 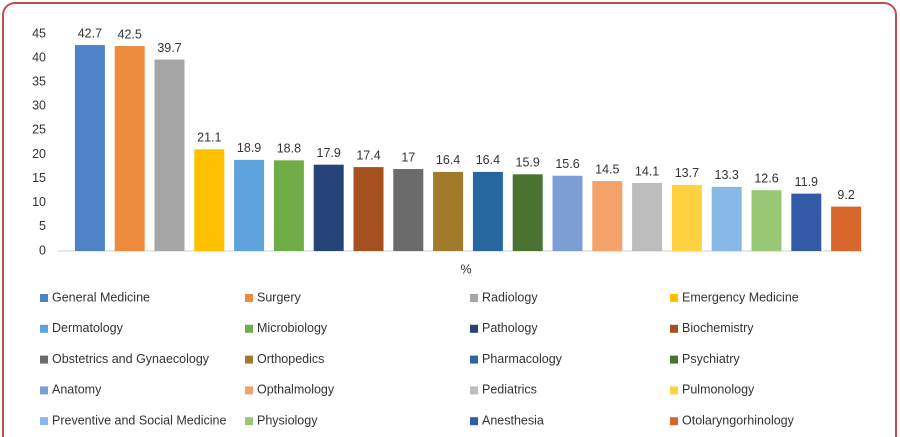 I want to click on data-label: 42.7, so click(x=90, y=33).